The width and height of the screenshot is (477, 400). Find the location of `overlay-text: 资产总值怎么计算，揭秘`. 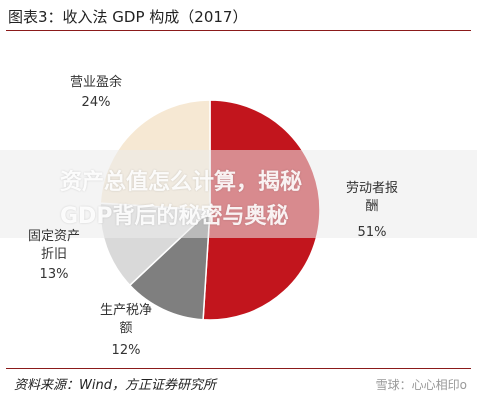

overlay-text: 资产总值怎么计算，揭秘 is located at coordinates (181, 182).